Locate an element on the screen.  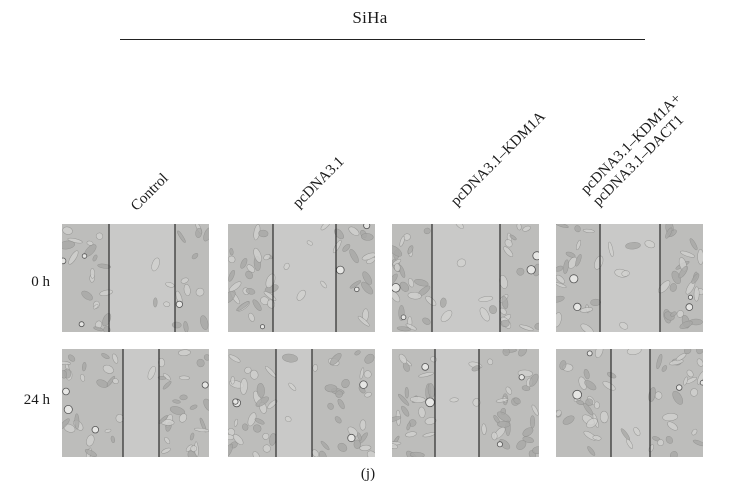
column-label-line: pcDNA3.1–KDM1A is located at coordinates (498, 159).